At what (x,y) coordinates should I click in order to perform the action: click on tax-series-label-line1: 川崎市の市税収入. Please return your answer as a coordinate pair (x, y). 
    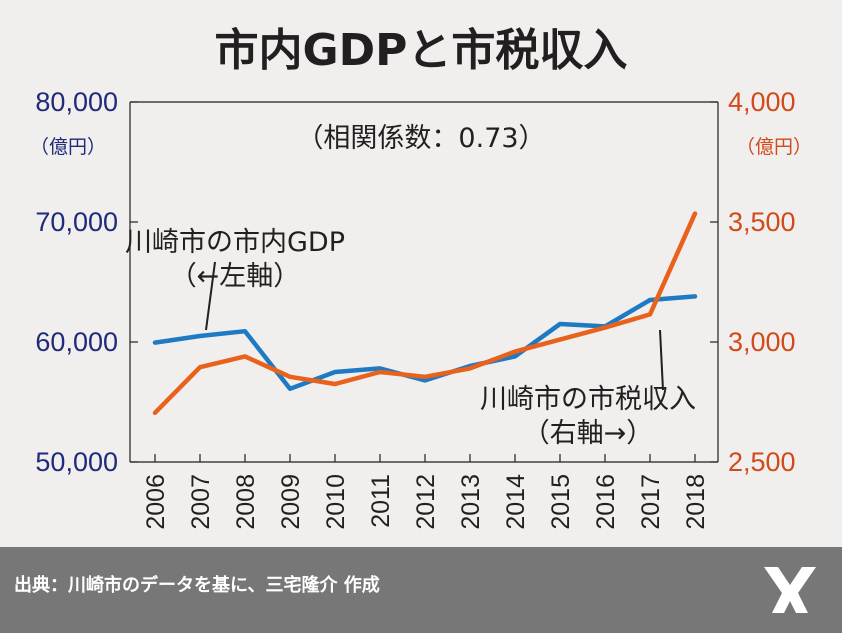
    Looking at the image, I should click on (588, 399).